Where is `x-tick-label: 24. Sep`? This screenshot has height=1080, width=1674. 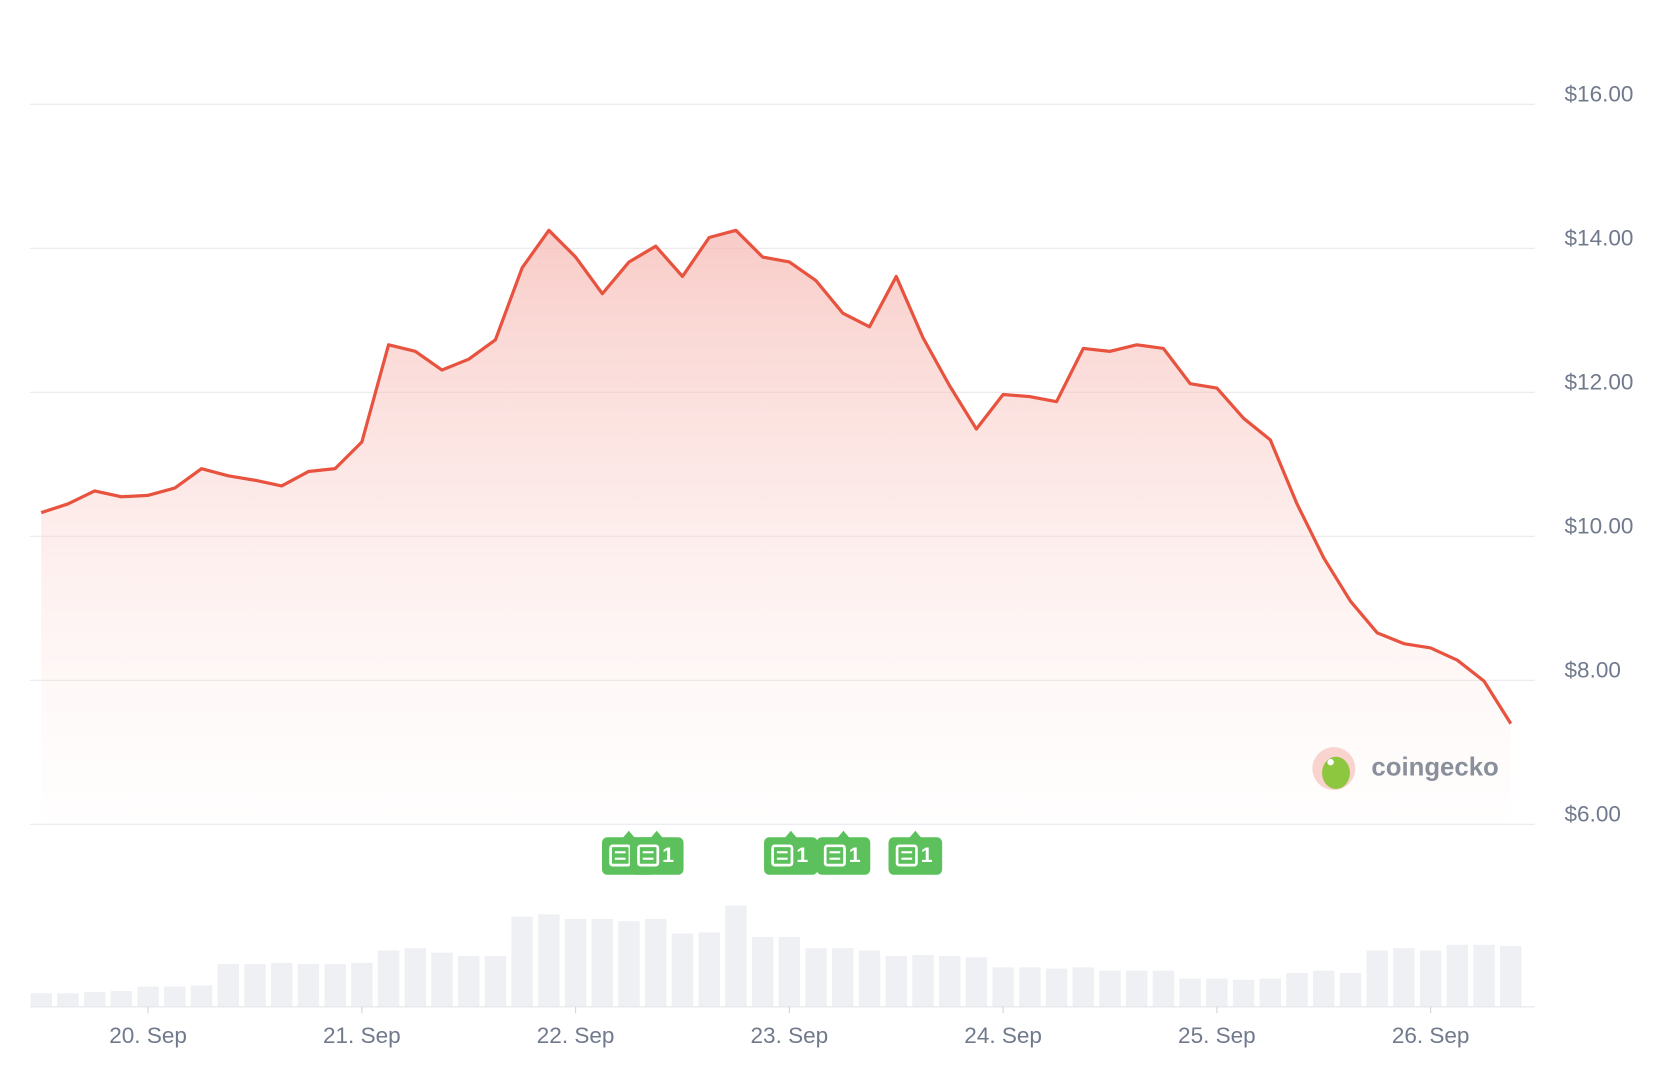
x-tick-label: 24. Sep is located at coordinates (1003, 1035).